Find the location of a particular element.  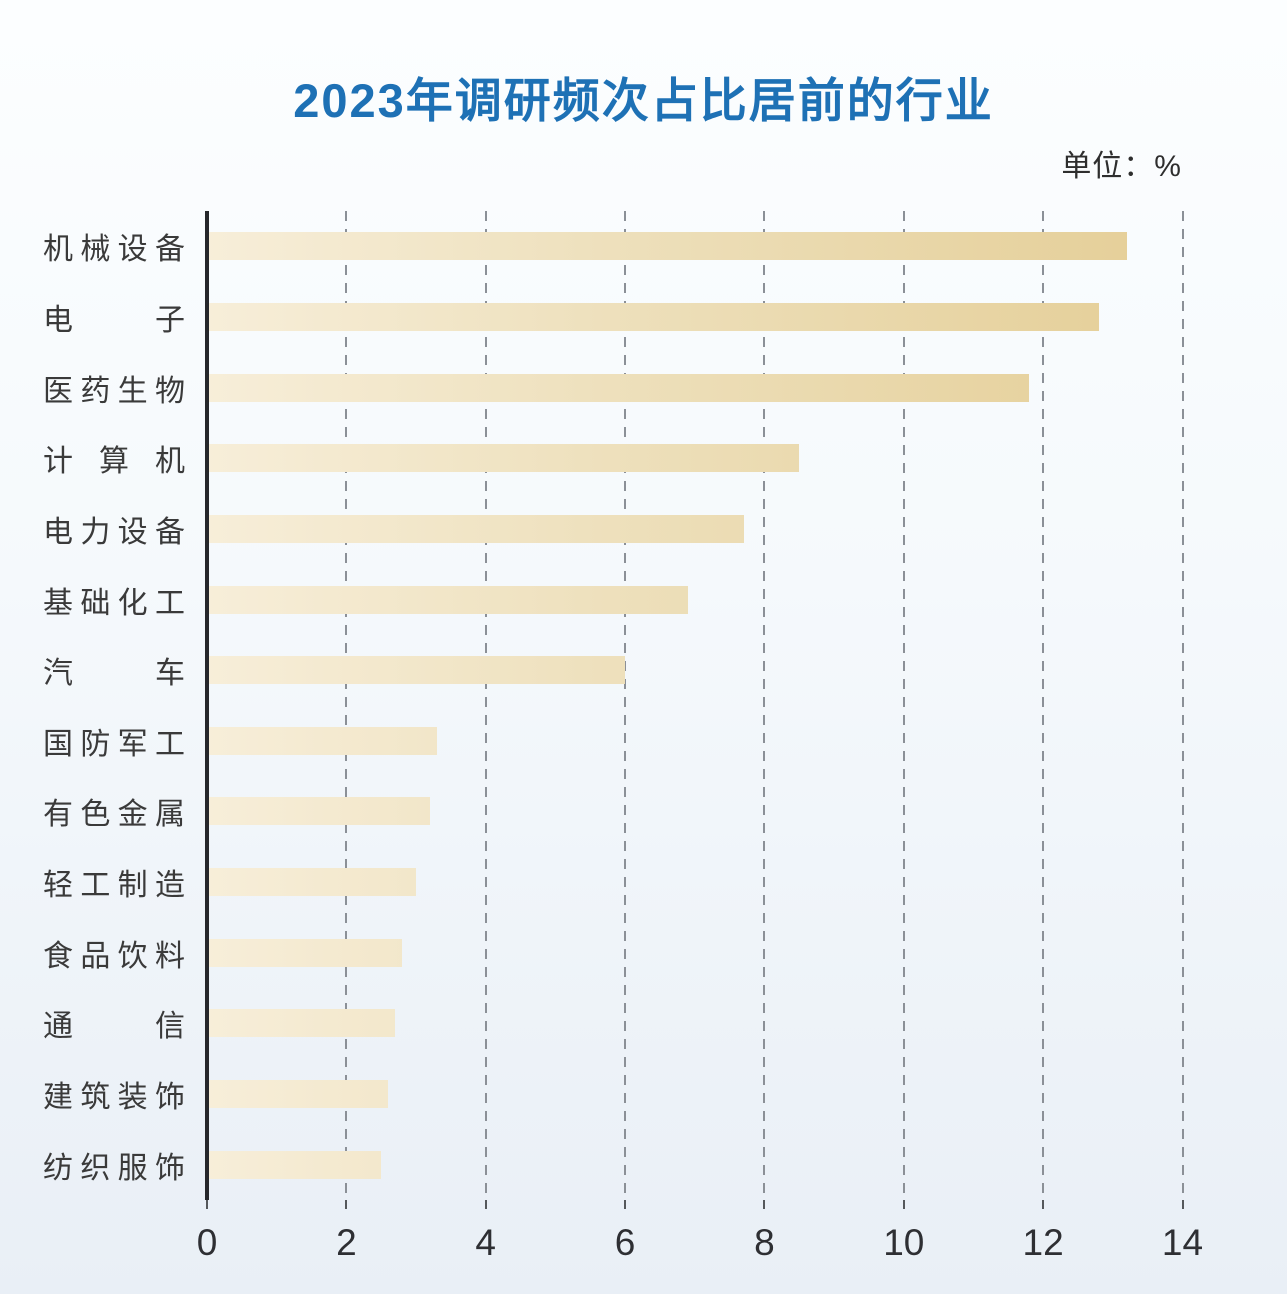

bar-row: 国防军工 is located at coordinates (643, 740).